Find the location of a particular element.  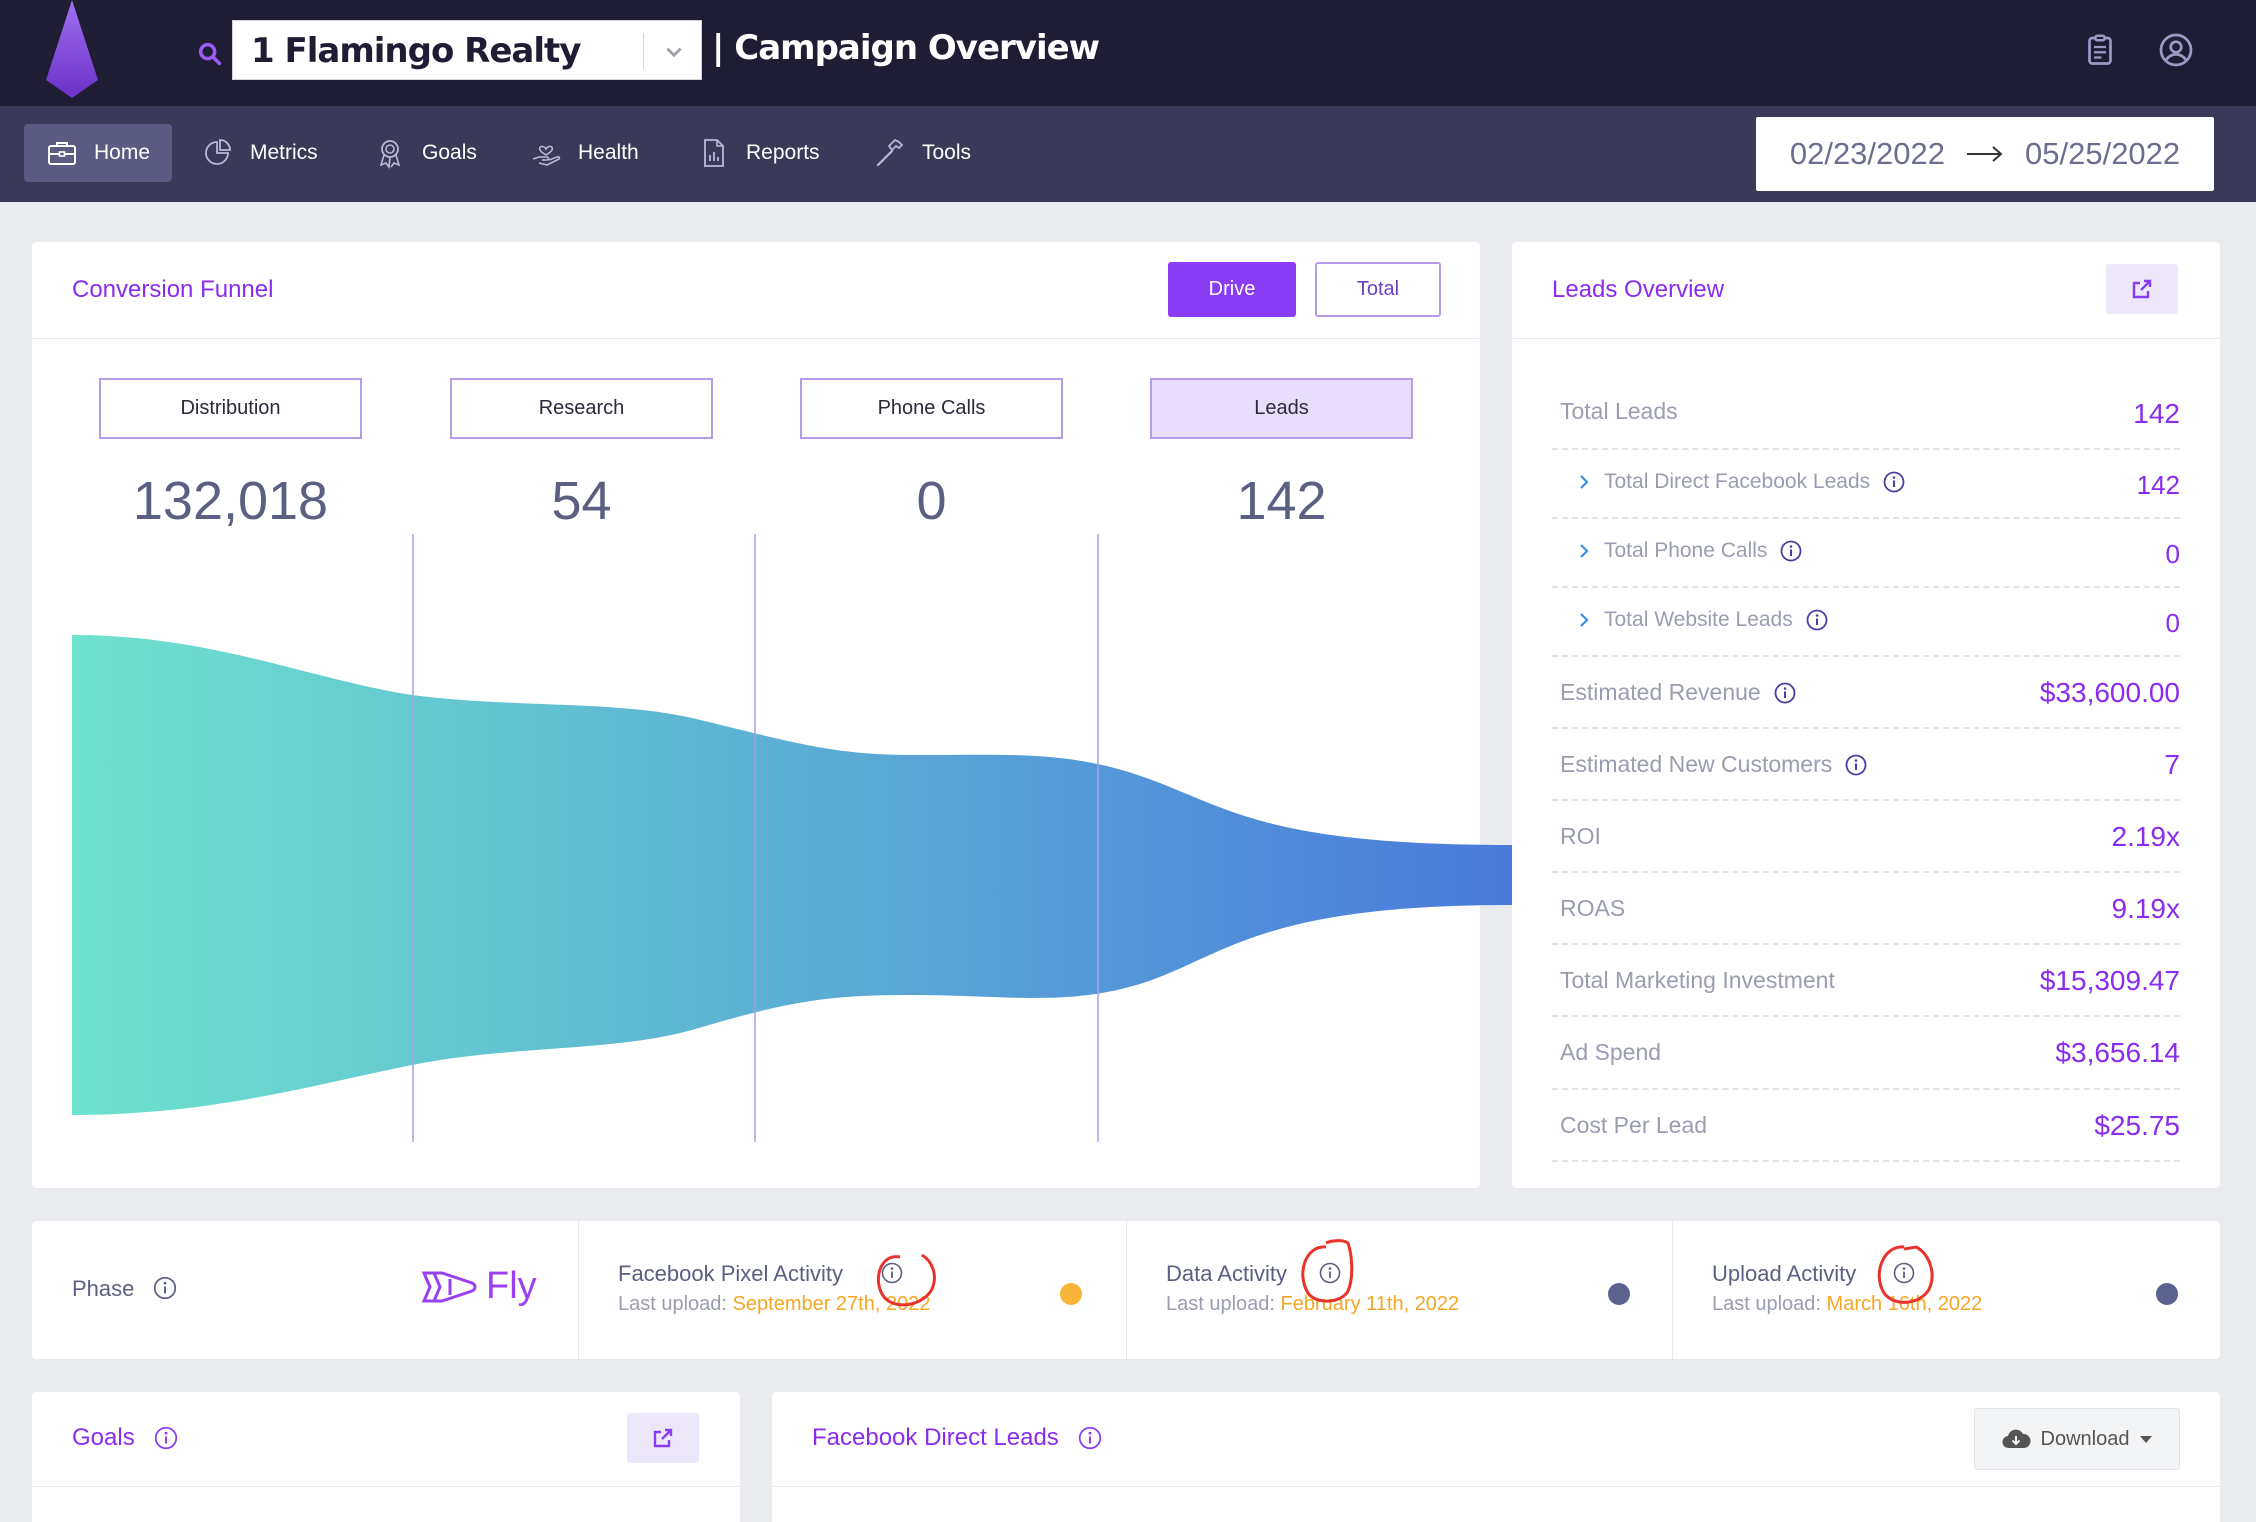

nav-item-metrics: Metrics is located at coordinates (260, 153).